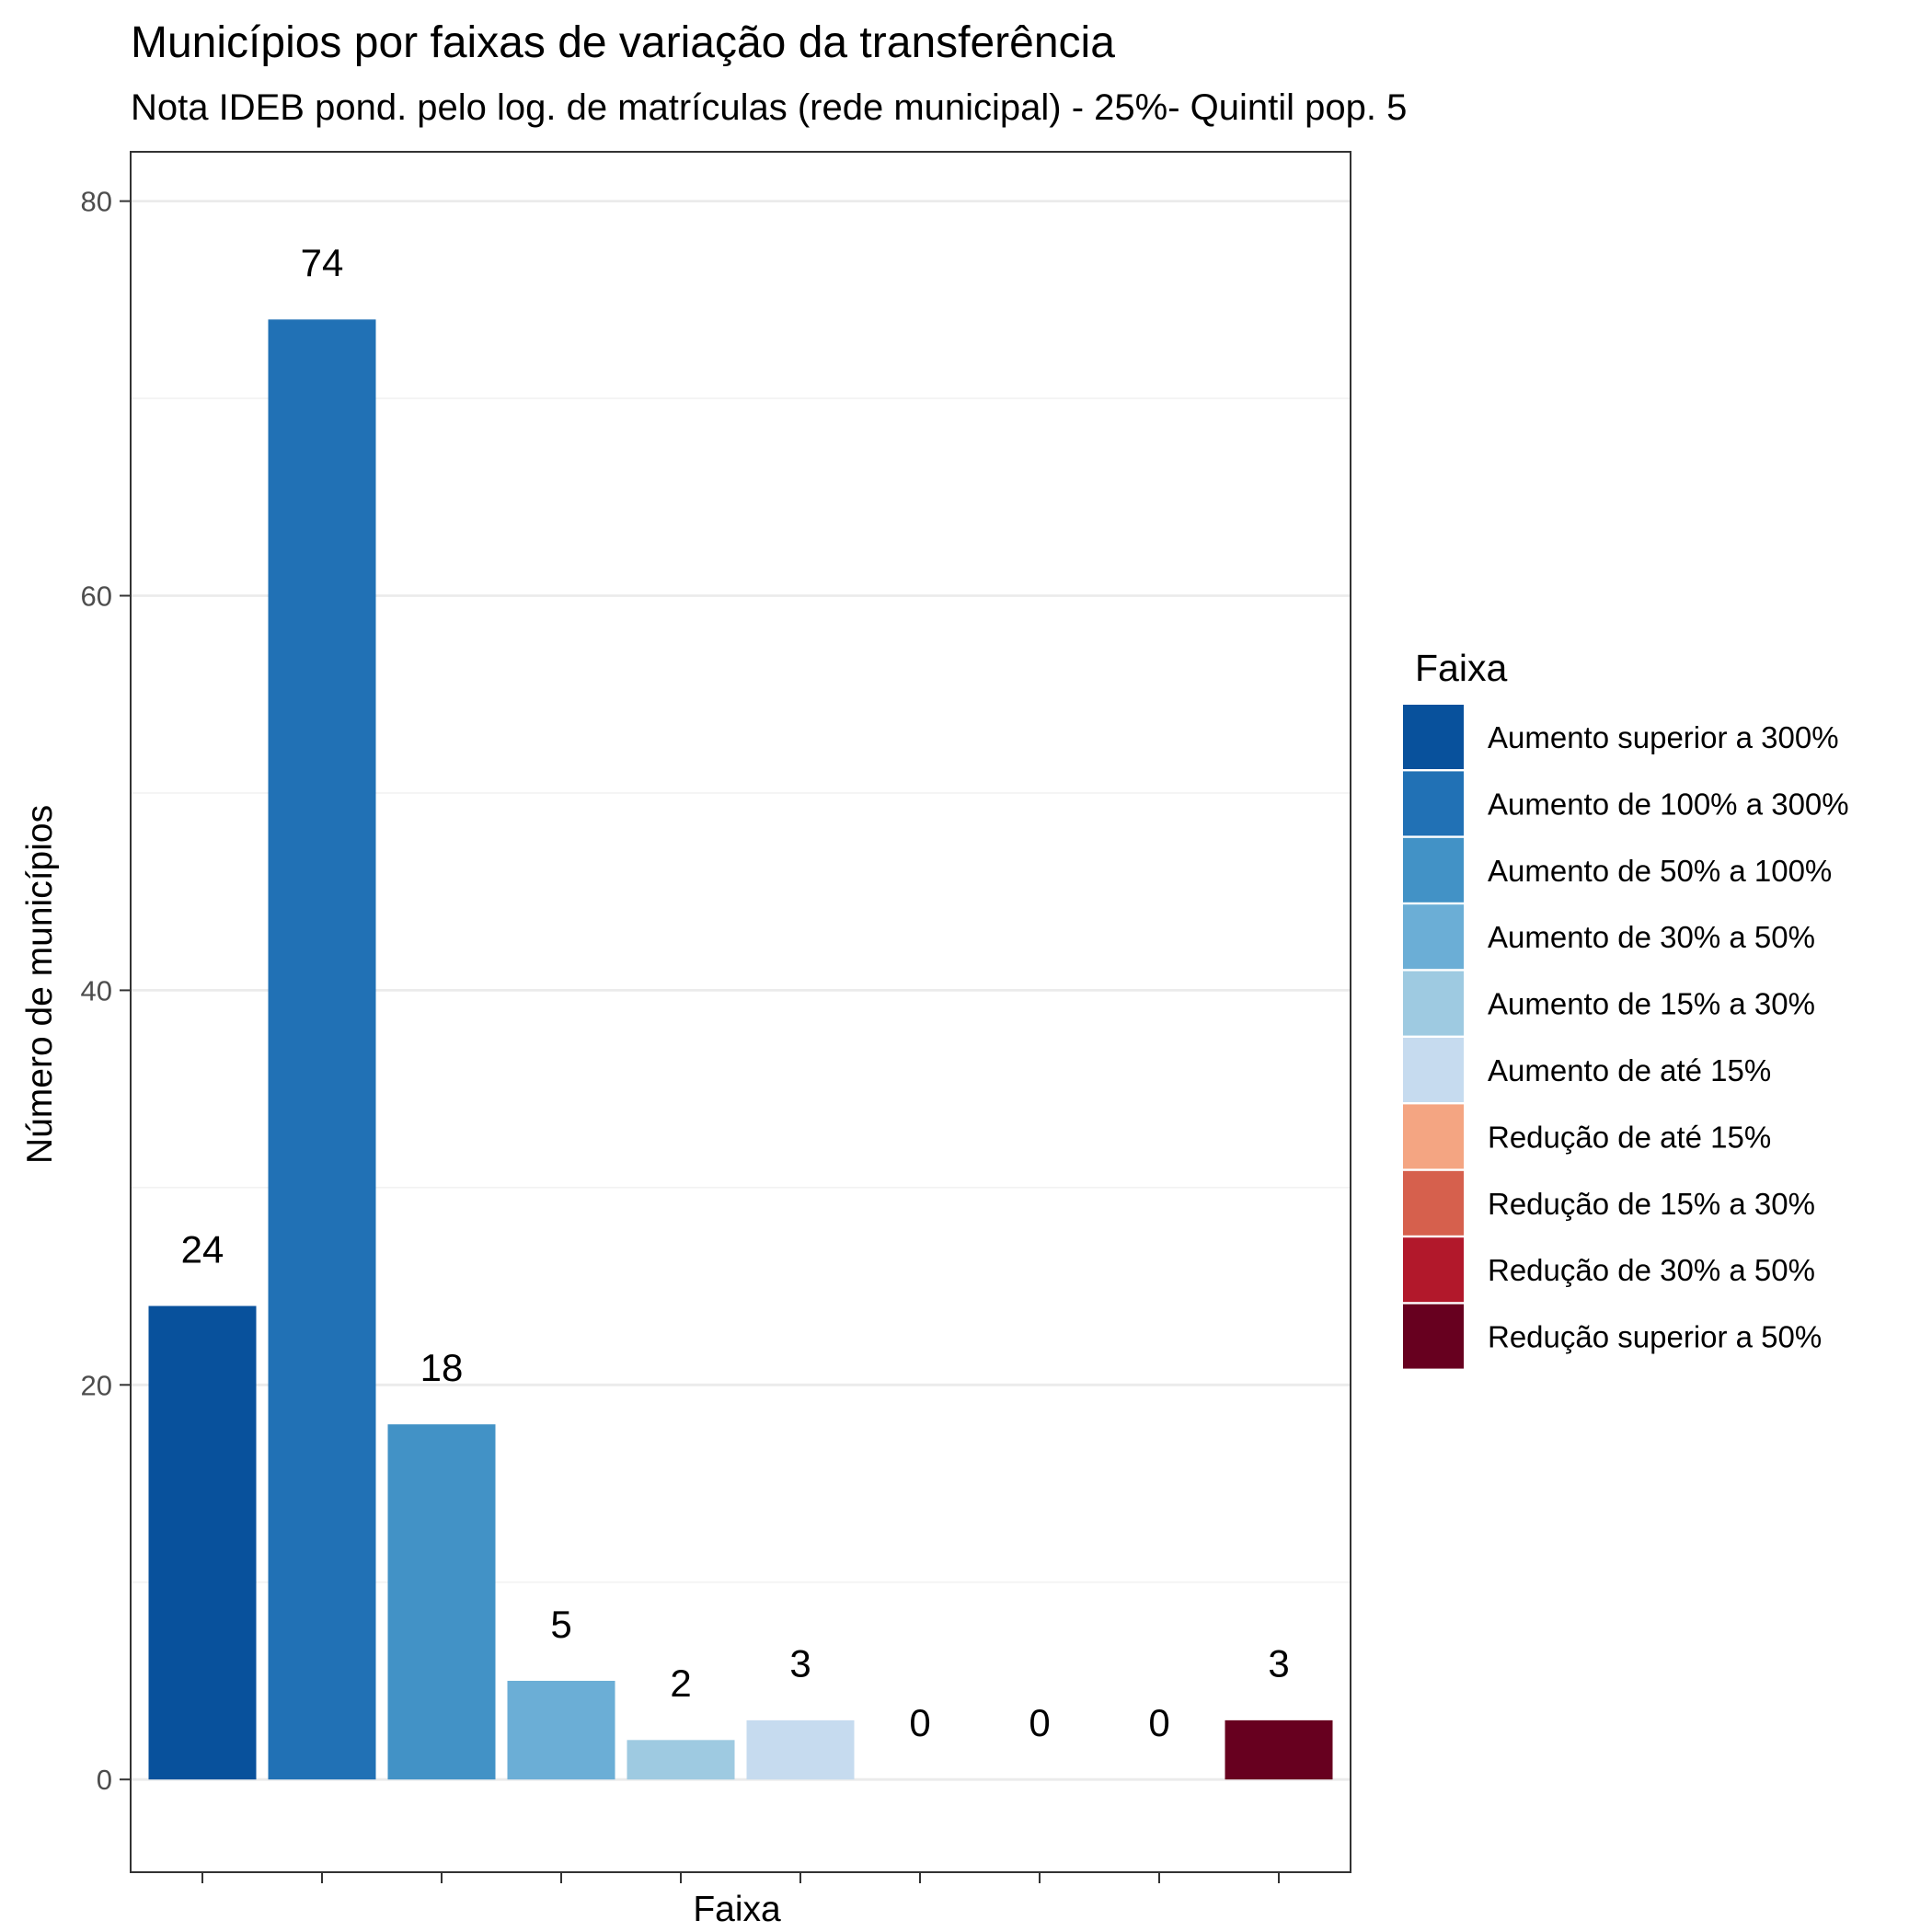 The image size is (1932, 1932). What do you see at coordinates (1651, 937) in the screenshot?
I see `legend-label: Aumento de 30% a 50%` at bounding box center [1651, 937].